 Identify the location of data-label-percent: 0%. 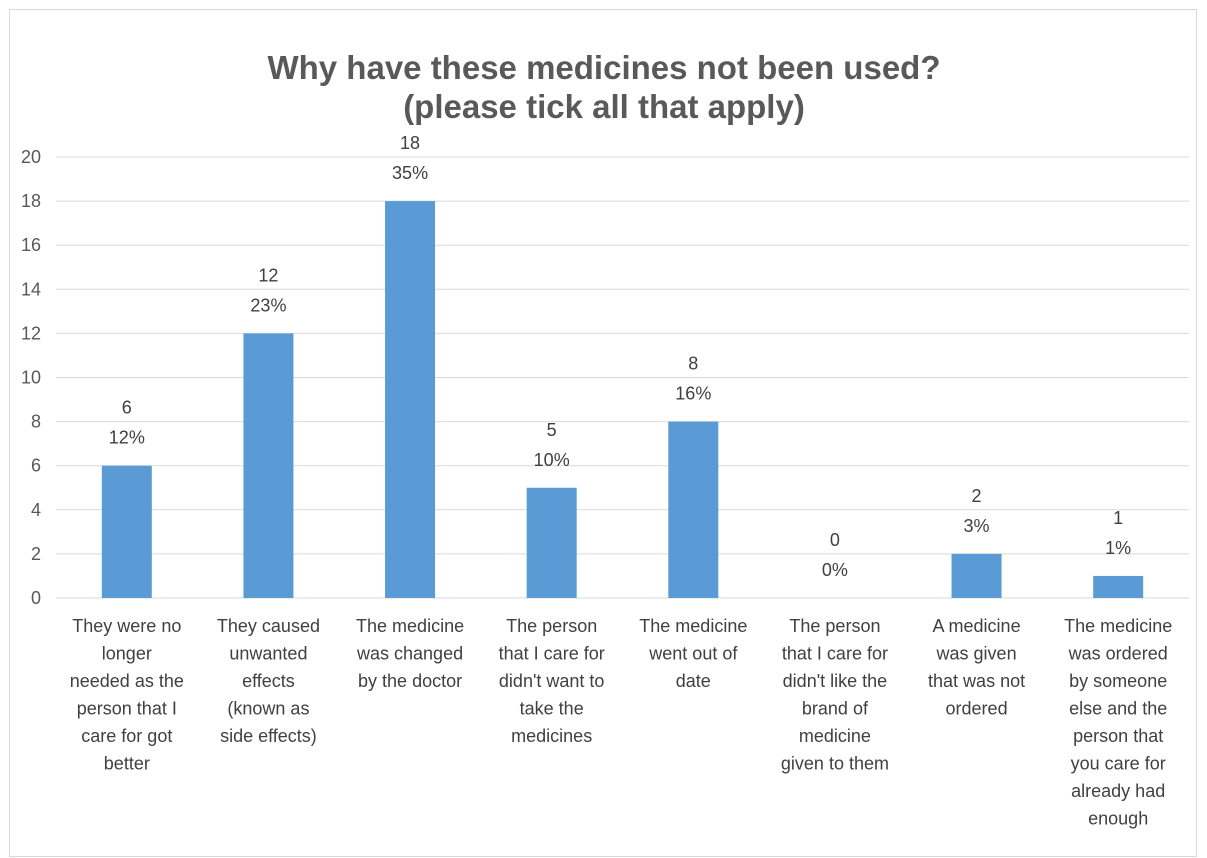
(835, 570).